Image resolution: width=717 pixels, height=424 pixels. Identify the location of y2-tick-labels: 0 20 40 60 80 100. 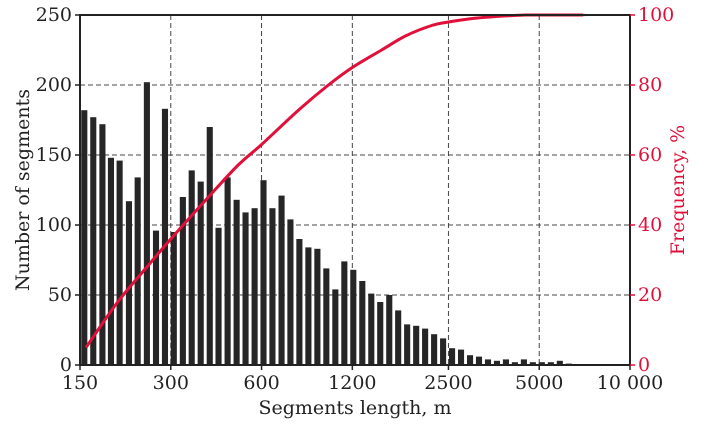
(656, 190).